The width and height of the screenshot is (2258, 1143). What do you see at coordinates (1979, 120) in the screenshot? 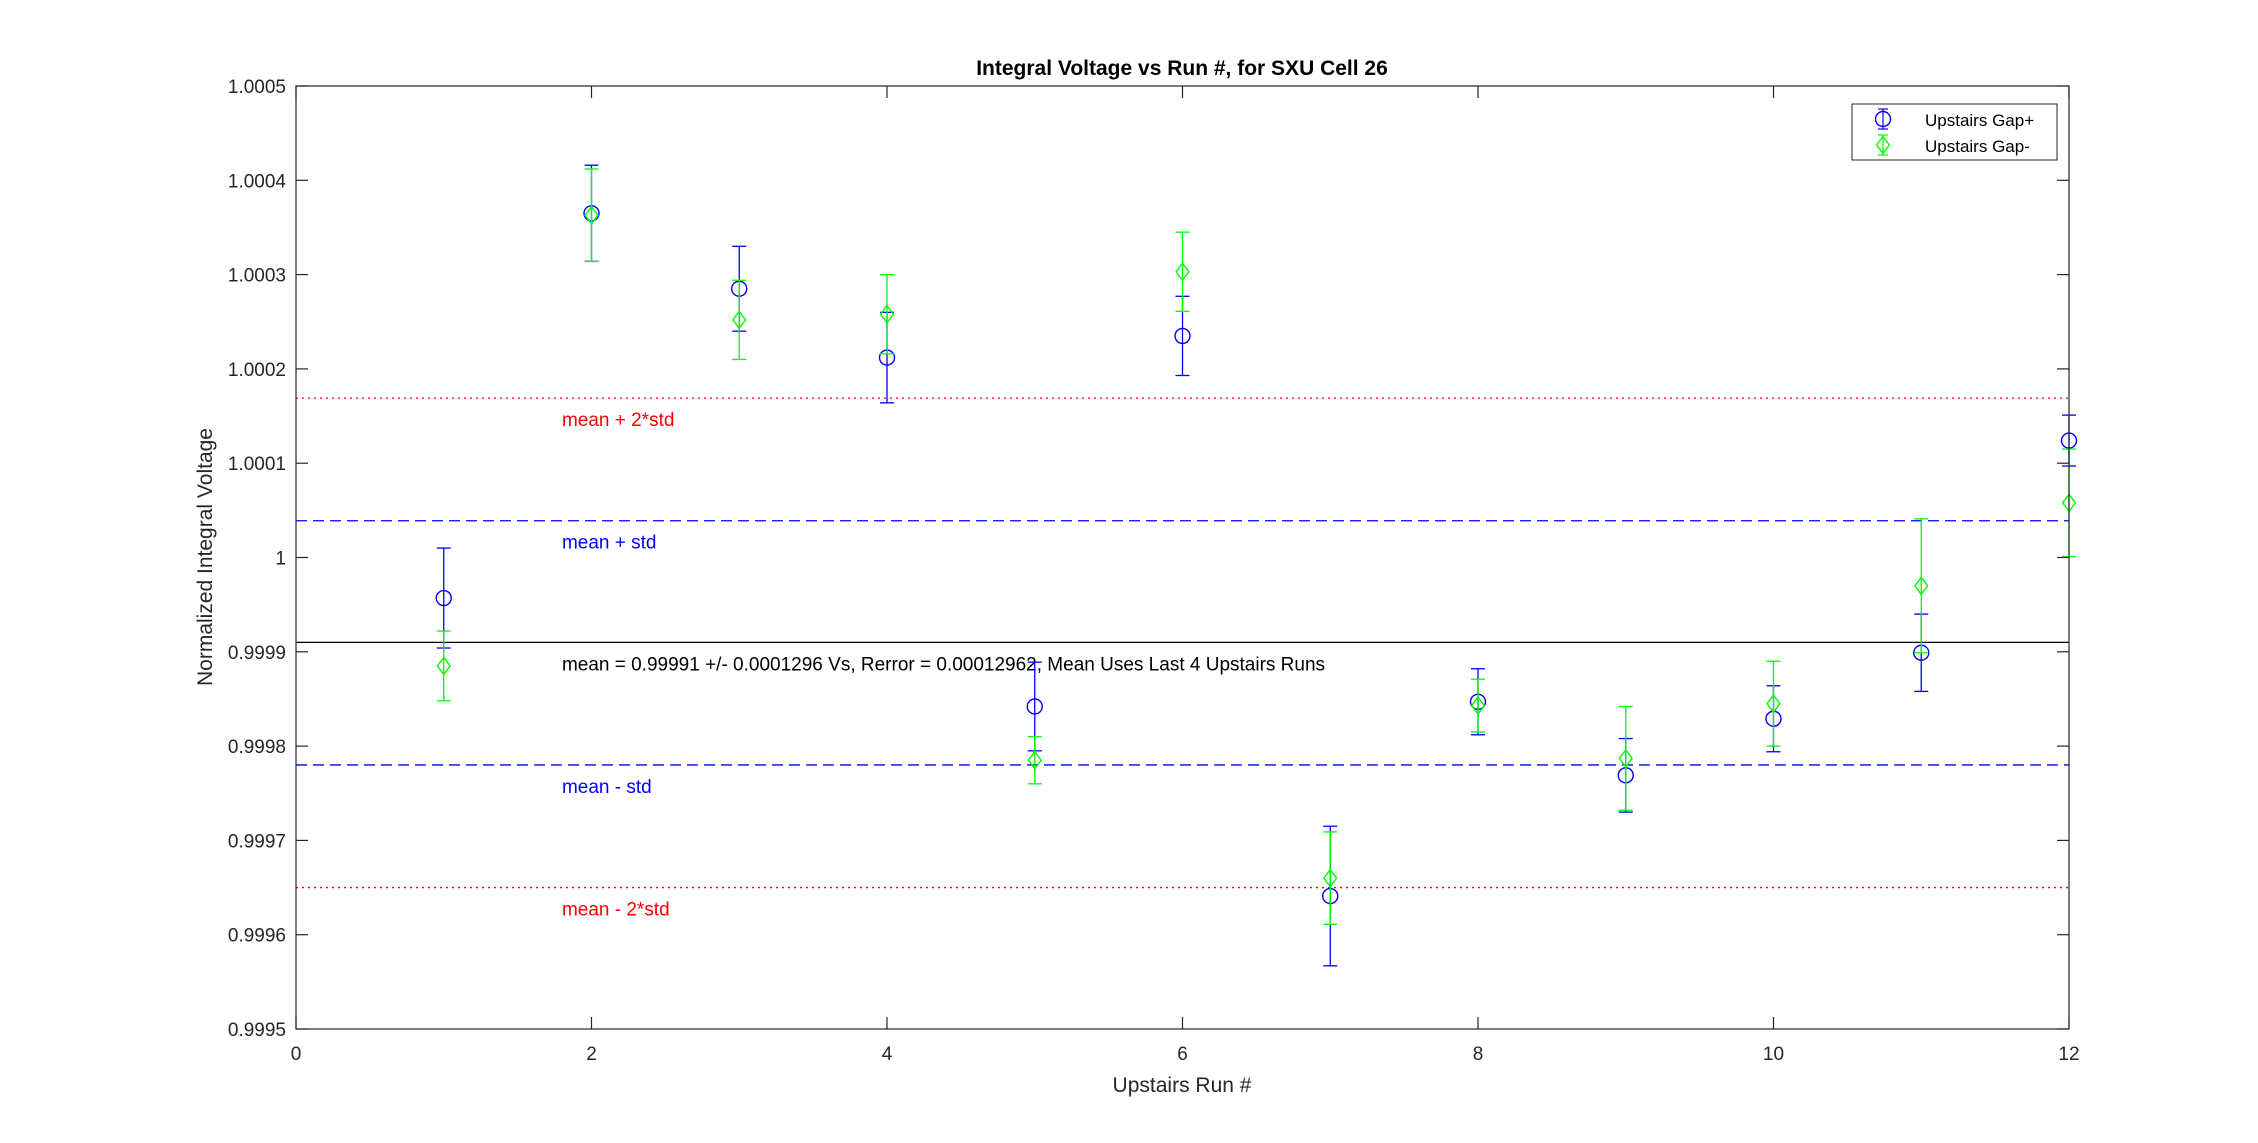
I see `legend-label-gap-plus: Upstairs Gap+` at bounding box center [1979, 120].